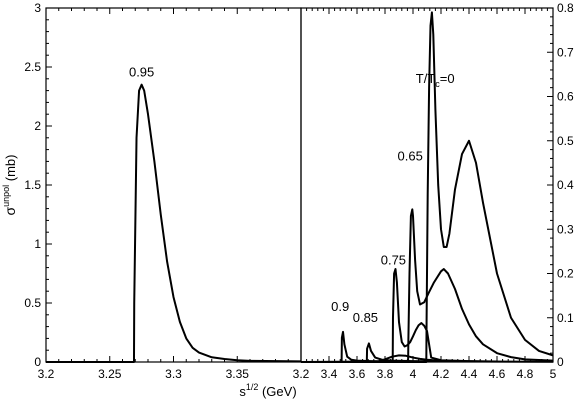 The height and width of the screenshot is (404, 577). I want to click on left-curve-labels: 0.95, so click(141, 71).